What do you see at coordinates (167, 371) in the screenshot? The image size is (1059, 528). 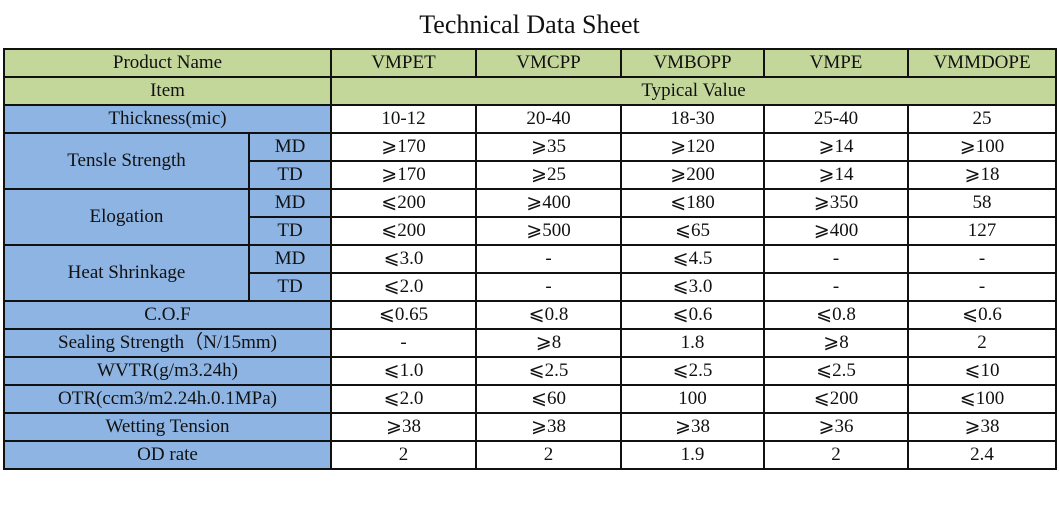 I see `row-label: WVTR(g/m3.24h)` at bounding box center [167, 371].